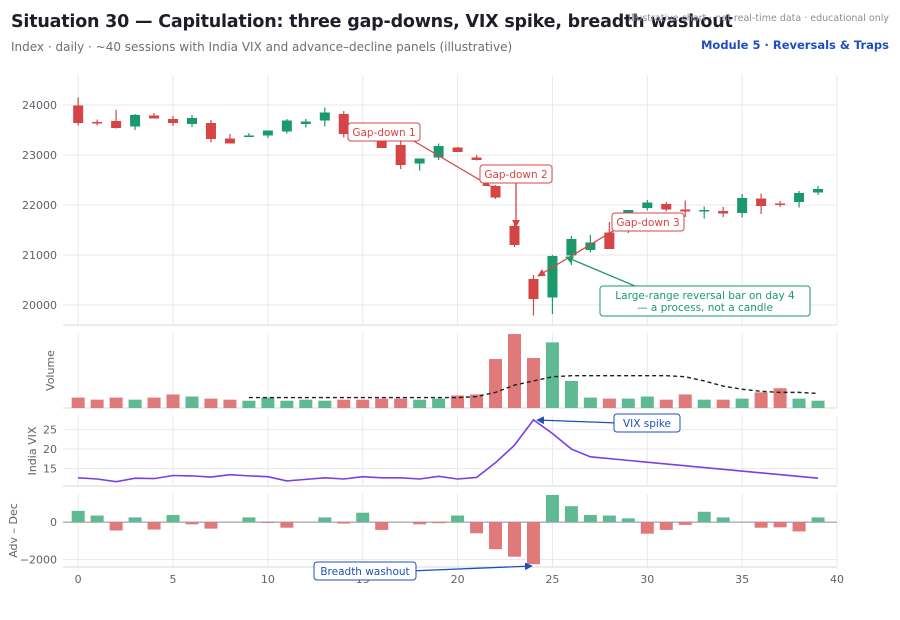 The image size is (900, 620). Describe the element at coordinates (742, 579) in the screenshot. I see `x-tick-label: 35` at that location.